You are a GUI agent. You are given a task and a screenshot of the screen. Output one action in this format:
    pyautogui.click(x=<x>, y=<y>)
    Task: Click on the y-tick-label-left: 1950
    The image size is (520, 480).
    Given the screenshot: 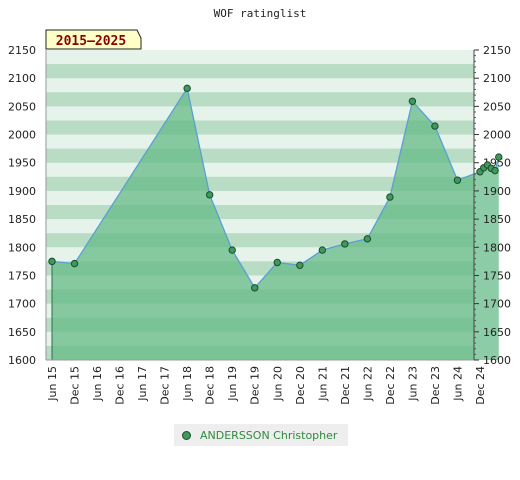 What is the action you would take?
    pyautogui.click(x=22, y=163)
    